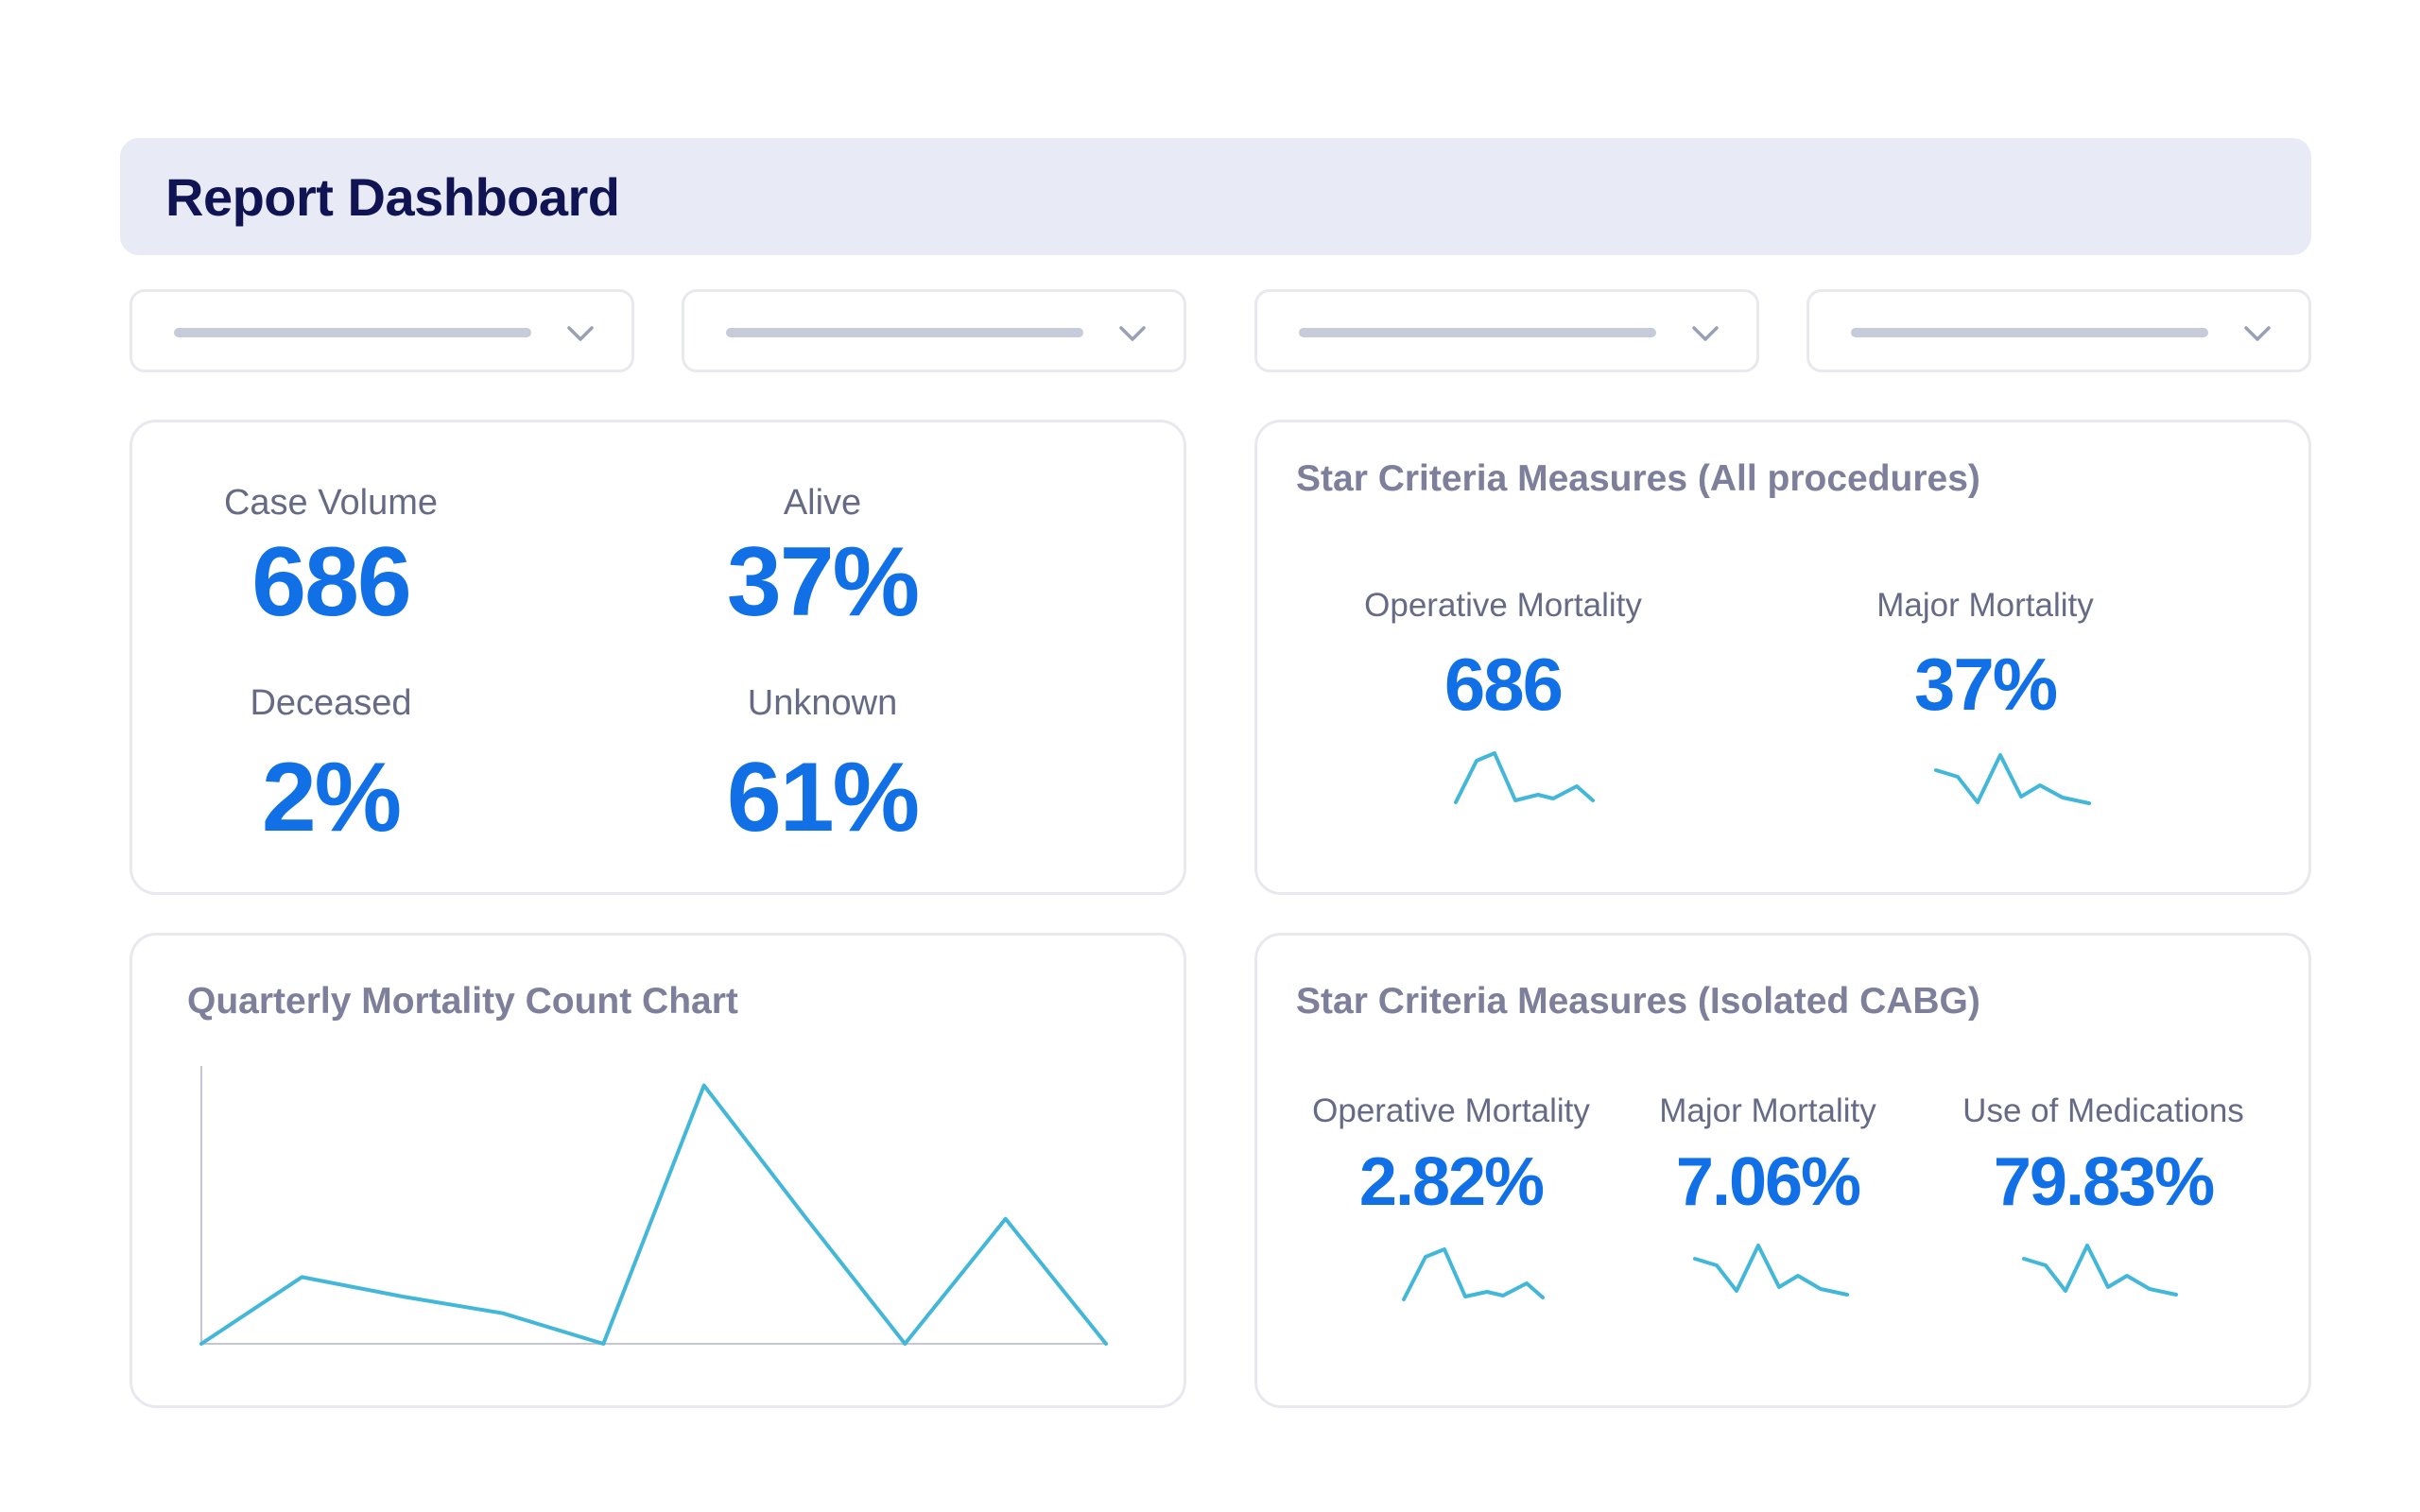  What do you see at coordinates (1767, 1110) in the screenshot?
I see `cabg-major-mortality-label: Major Mortality` at bounding box center [1767, 1110].